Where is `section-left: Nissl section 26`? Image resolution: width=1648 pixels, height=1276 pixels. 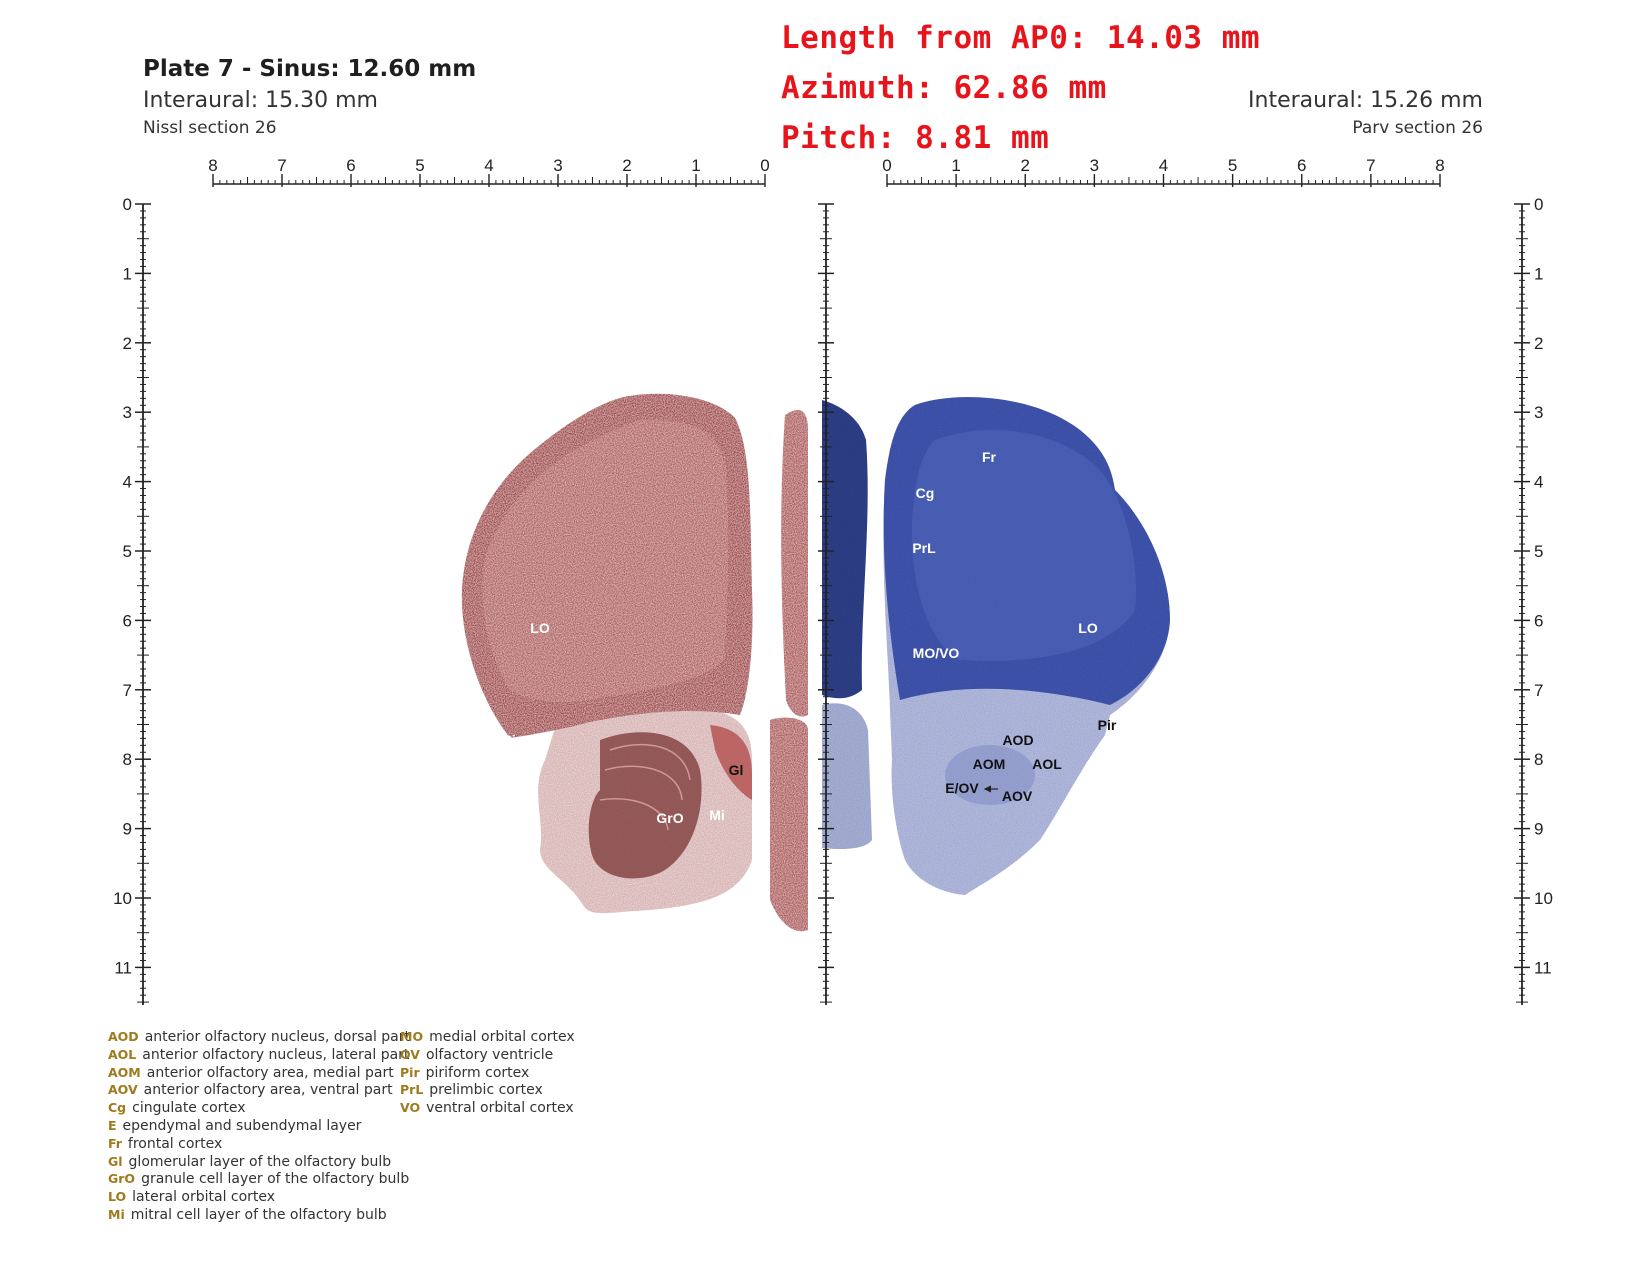 section-left: Nissl section 26 is located at coordinates (210, 128).